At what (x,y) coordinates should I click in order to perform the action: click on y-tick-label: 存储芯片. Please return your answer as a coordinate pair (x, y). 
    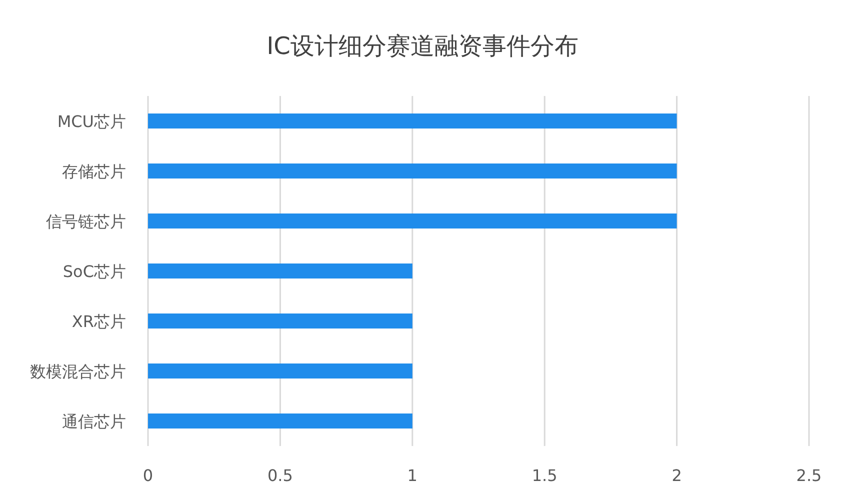
    Looking at the image, I should click on (94, 171).